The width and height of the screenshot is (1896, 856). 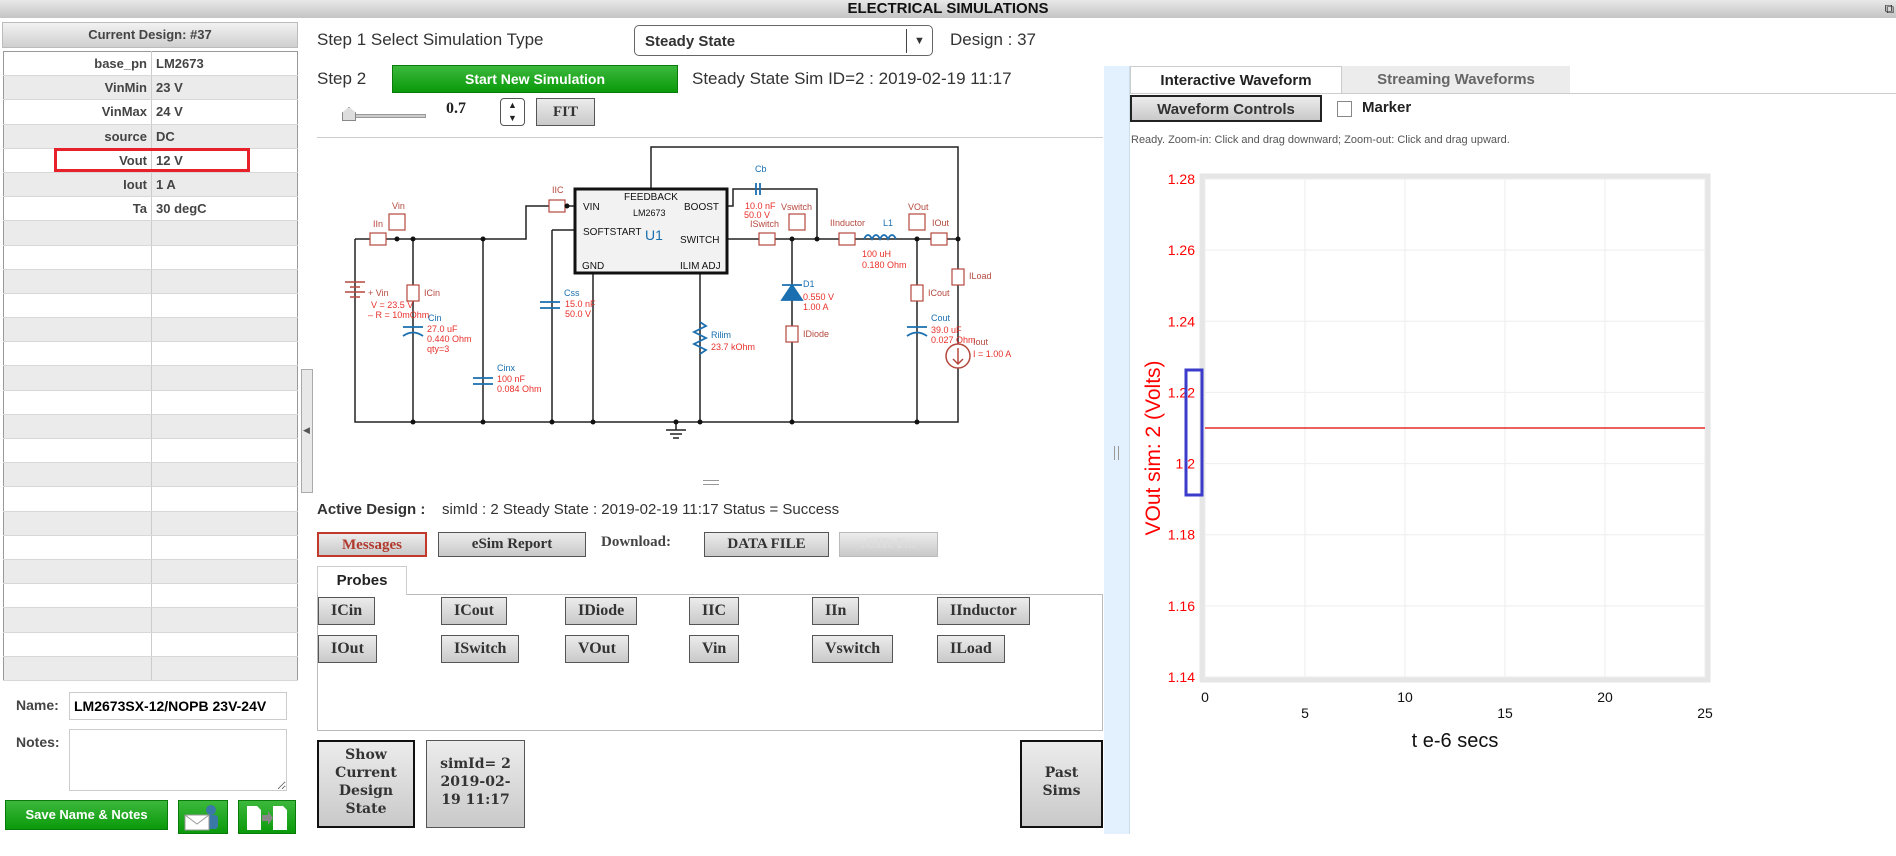 I want to click on start-new-simulation-button: Start New Simulation, so click(x=535, y=79).